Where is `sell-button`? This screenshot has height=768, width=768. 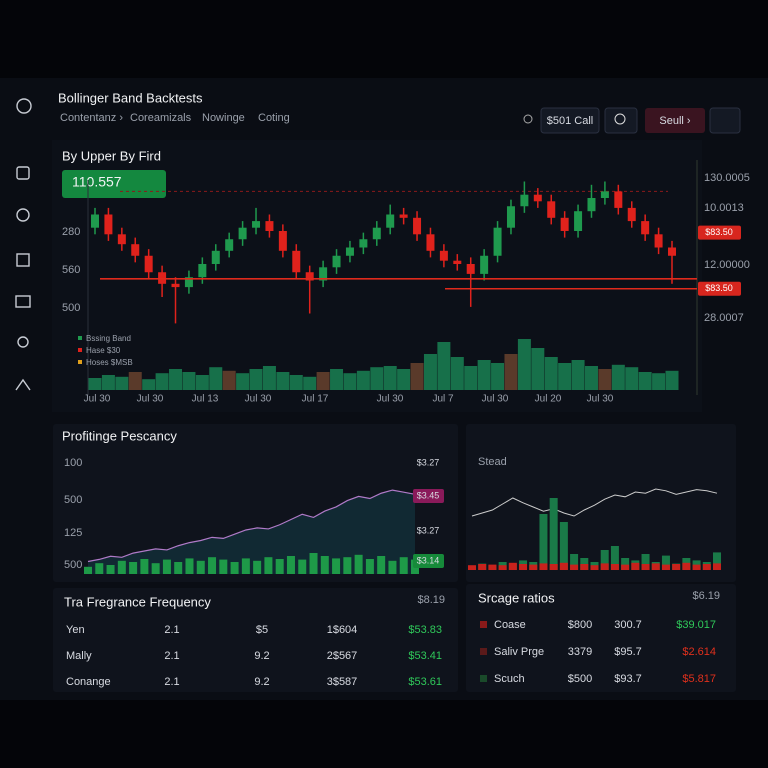 sell-button is located at coordinates (675, 120).